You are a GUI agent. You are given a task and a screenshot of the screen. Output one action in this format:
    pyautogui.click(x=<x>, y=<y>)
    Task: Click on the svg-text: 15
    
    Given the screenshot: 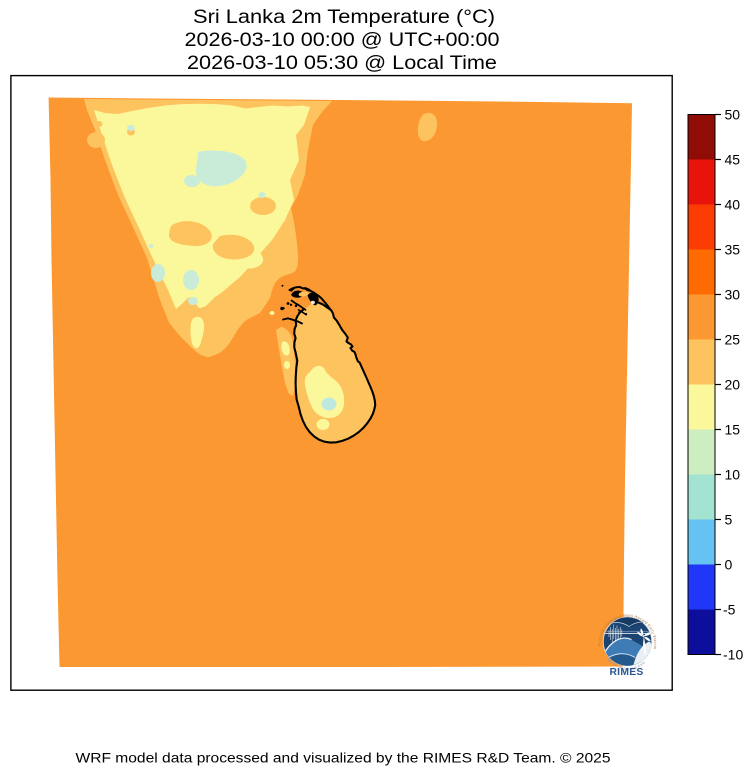 What is the action you would take?
    pyautogui.click(x=733, y=430)
    